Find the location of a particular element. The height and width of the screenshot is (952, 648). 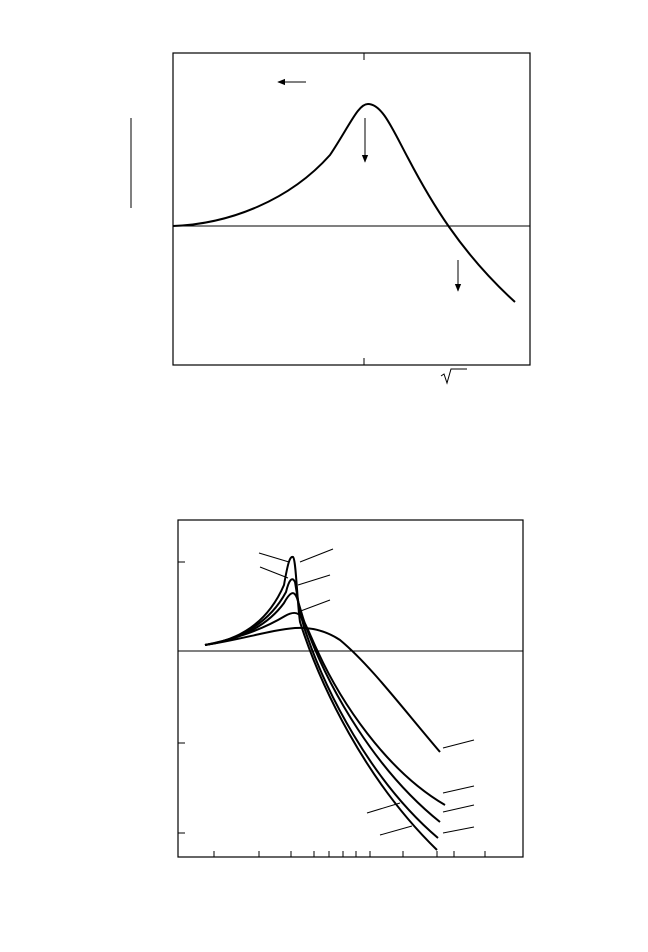

tick-mark is located at coordinates (349, 854).